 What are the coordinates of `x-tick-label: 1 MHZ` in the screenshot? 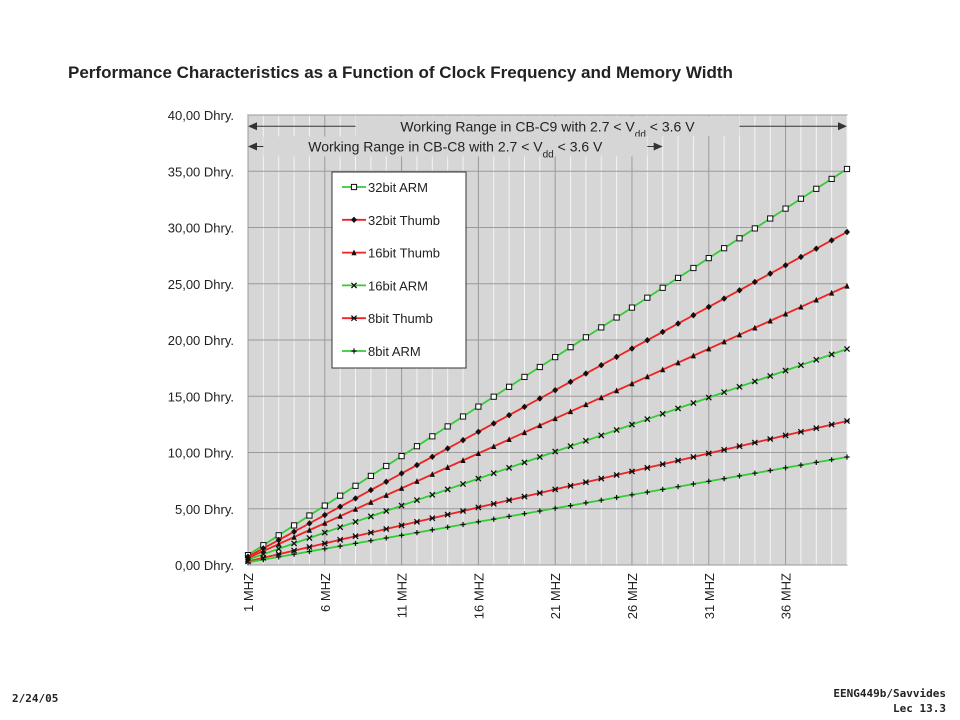 It's located at (248, 592).